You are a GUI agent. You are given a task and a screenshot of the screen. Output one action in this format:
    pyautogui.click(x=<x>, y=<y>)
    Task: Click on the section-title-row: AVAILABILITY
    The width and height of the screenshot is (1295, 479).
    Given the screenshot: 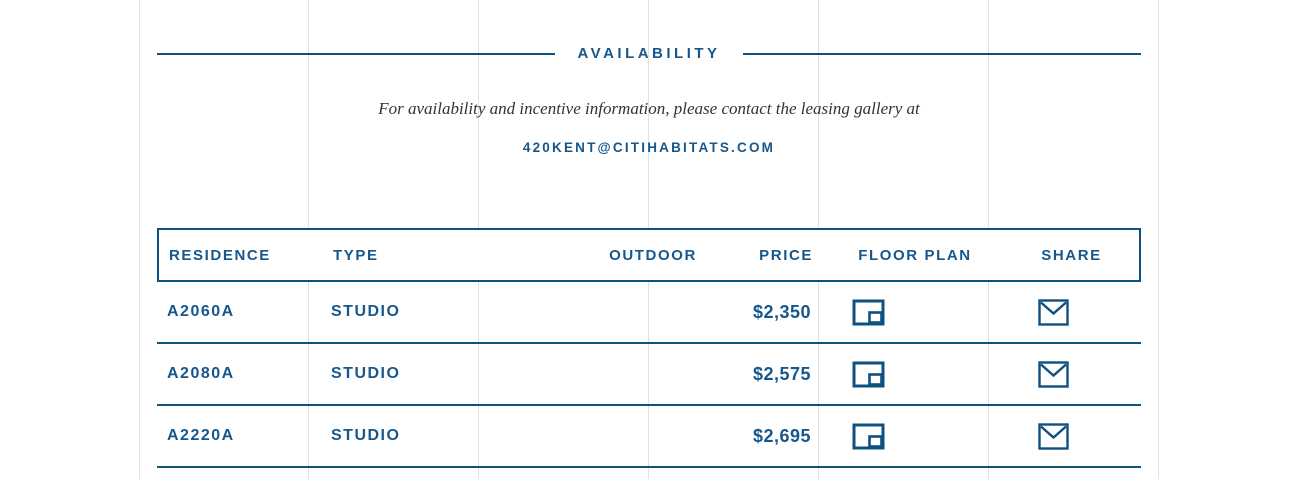 What is the action you would take?
    pyautogui.click(x=649, y=53)
    